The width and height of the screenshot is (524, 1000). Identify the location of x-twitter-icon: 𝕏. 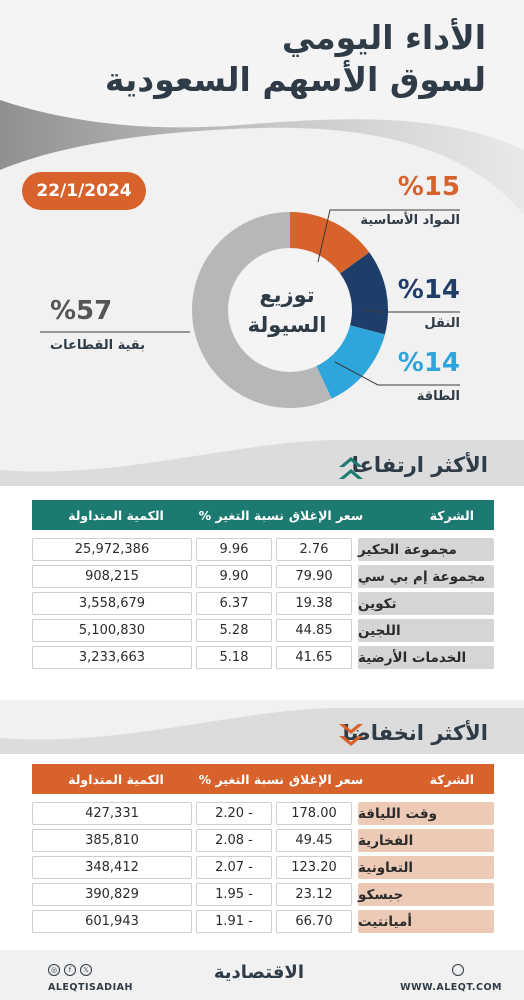
(86, 970).